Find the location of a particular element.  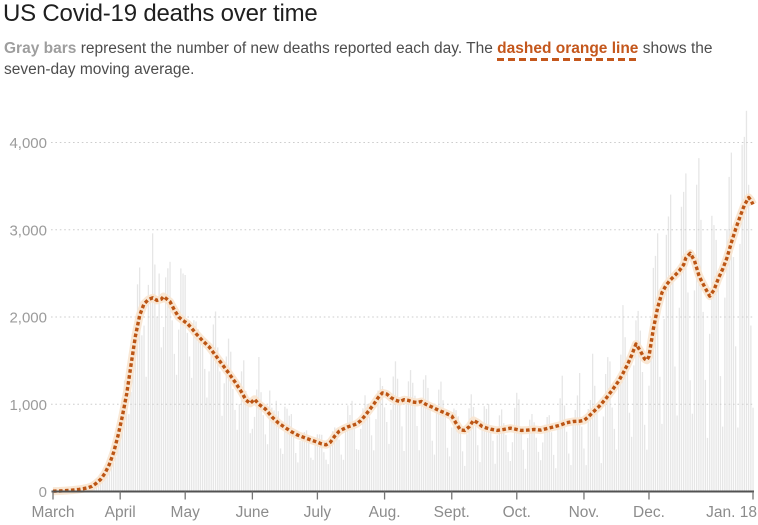

x-axis-tick-label: May is located at coordinates (186, 512).